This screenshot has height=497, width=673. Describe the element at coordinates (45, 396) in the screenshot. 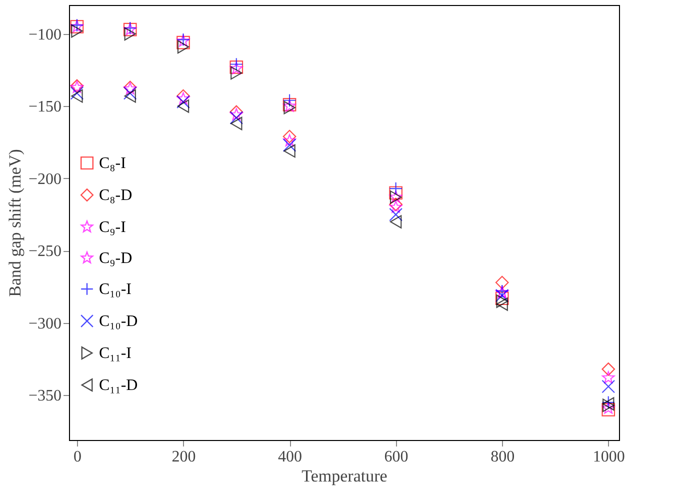

I see `y-tick-label: −350` at that location.